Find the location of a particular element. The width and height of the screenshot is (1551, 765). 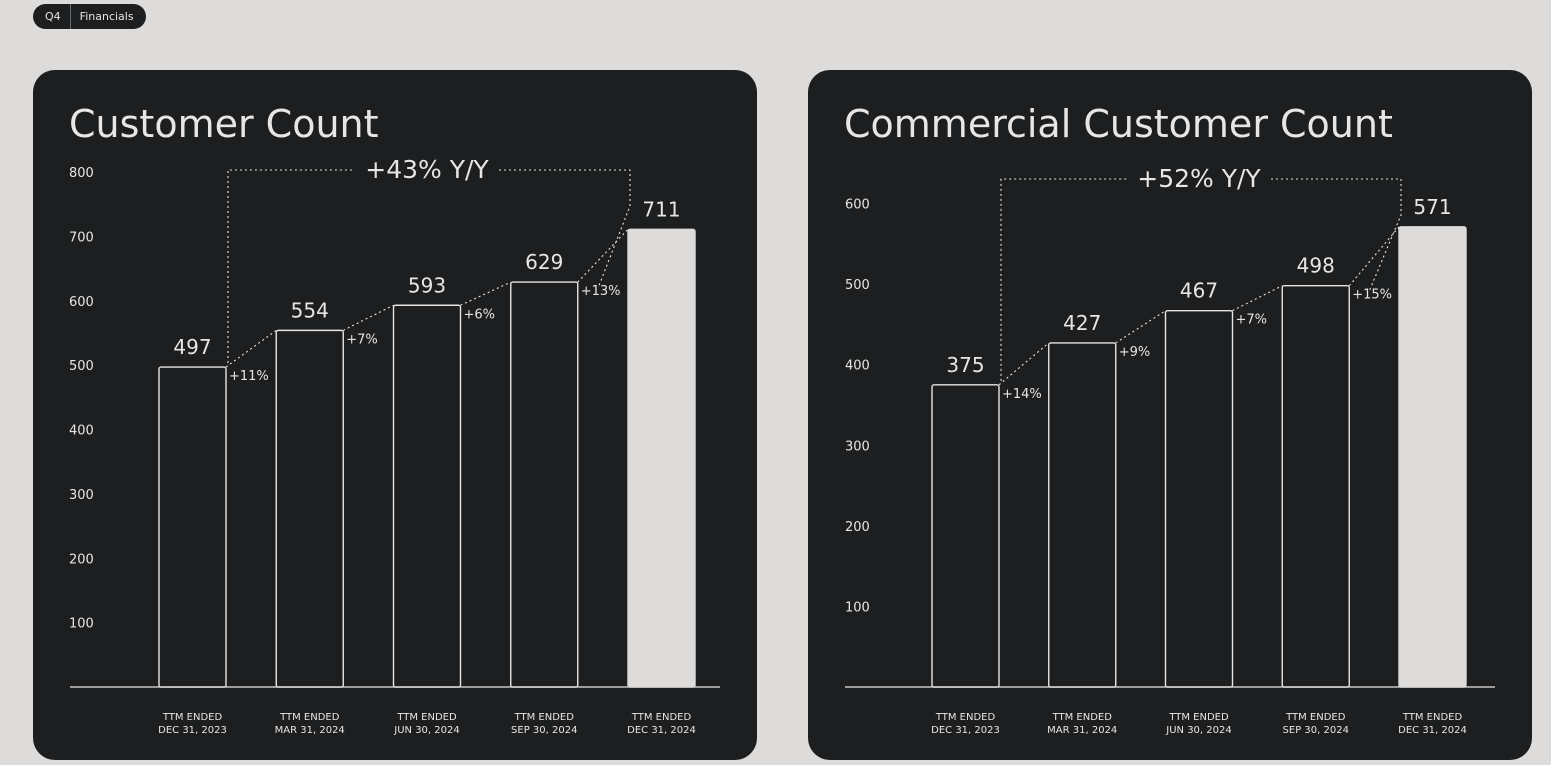

chart0-value-label: 593 is located at coordinates (427, 285).